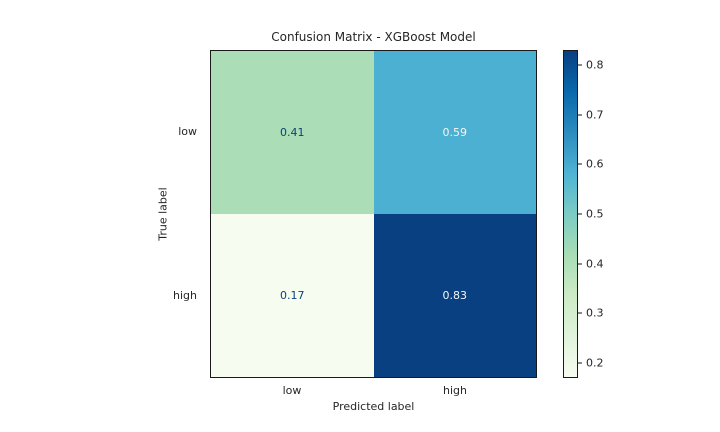  Describe the element at coordinates (292, 295) in the screenshot. I see `heatmap-cell-true-high-pred-low: 0.17` at that location.